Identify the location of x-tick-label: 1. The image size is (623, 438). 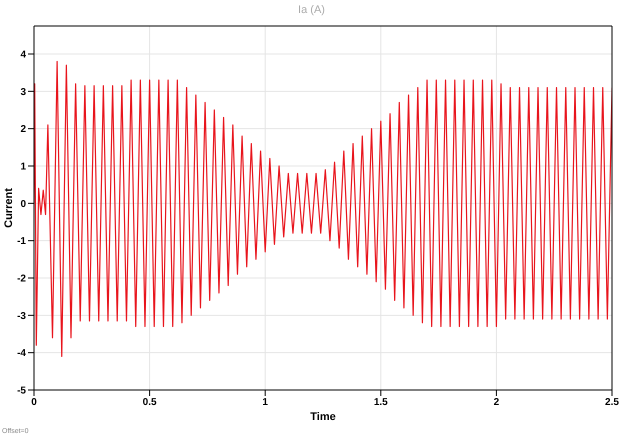
(265, 402).